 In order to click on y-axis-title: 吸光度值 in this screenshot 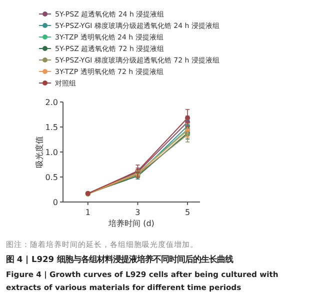, I will do `click(39, 152)`.